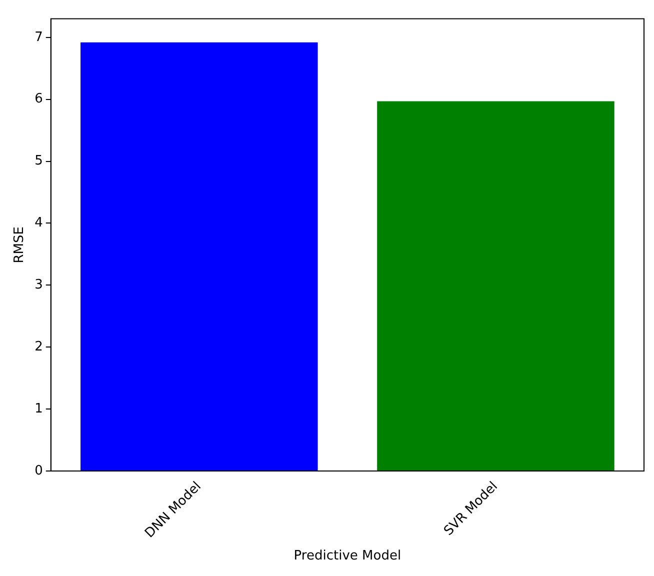  What do you see at coordinates (38, 161) in the screenshot?
I see `y-tick-label: 5` at bounding box center [38, 161].